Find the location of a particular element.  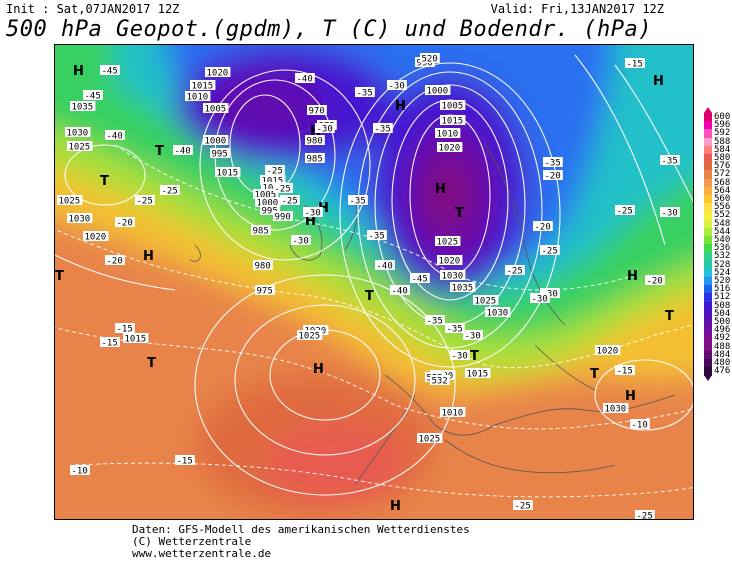

geopotential-label: 532 is located at coordinates (440, 381).